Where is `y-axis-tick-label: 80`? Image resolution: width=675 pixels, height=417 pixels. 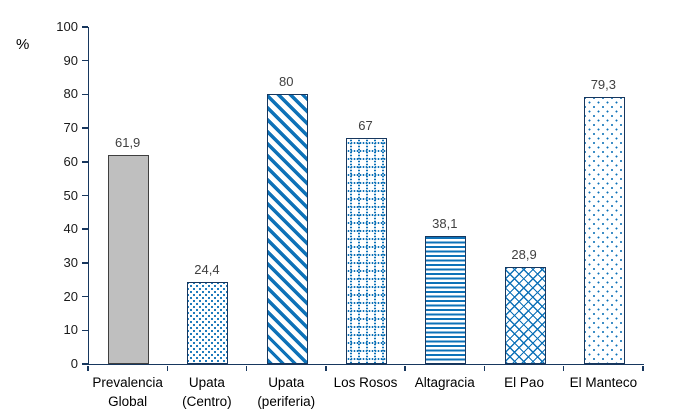
y-axis-tick-label: 80 is located at coordinates (70, 94).